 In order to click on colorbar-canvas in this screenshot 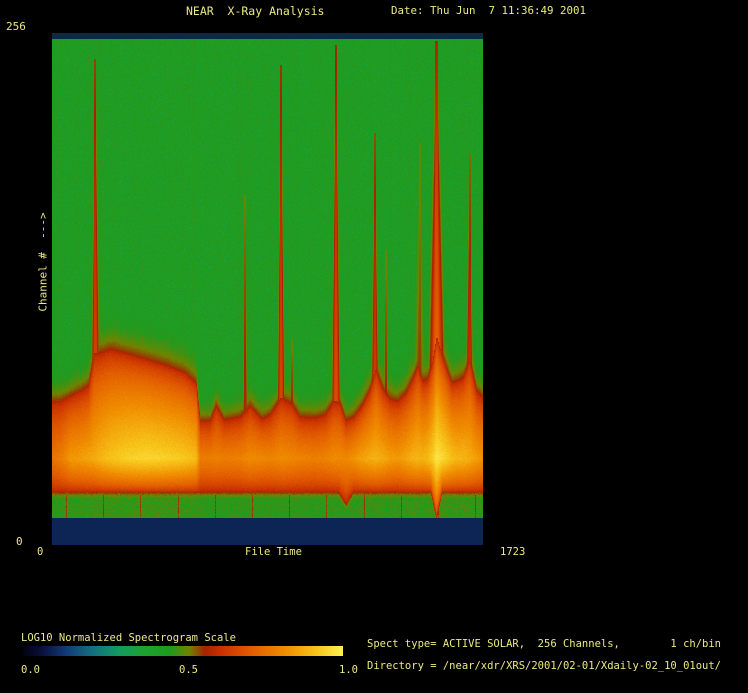, I will do `click(182, 651)`.